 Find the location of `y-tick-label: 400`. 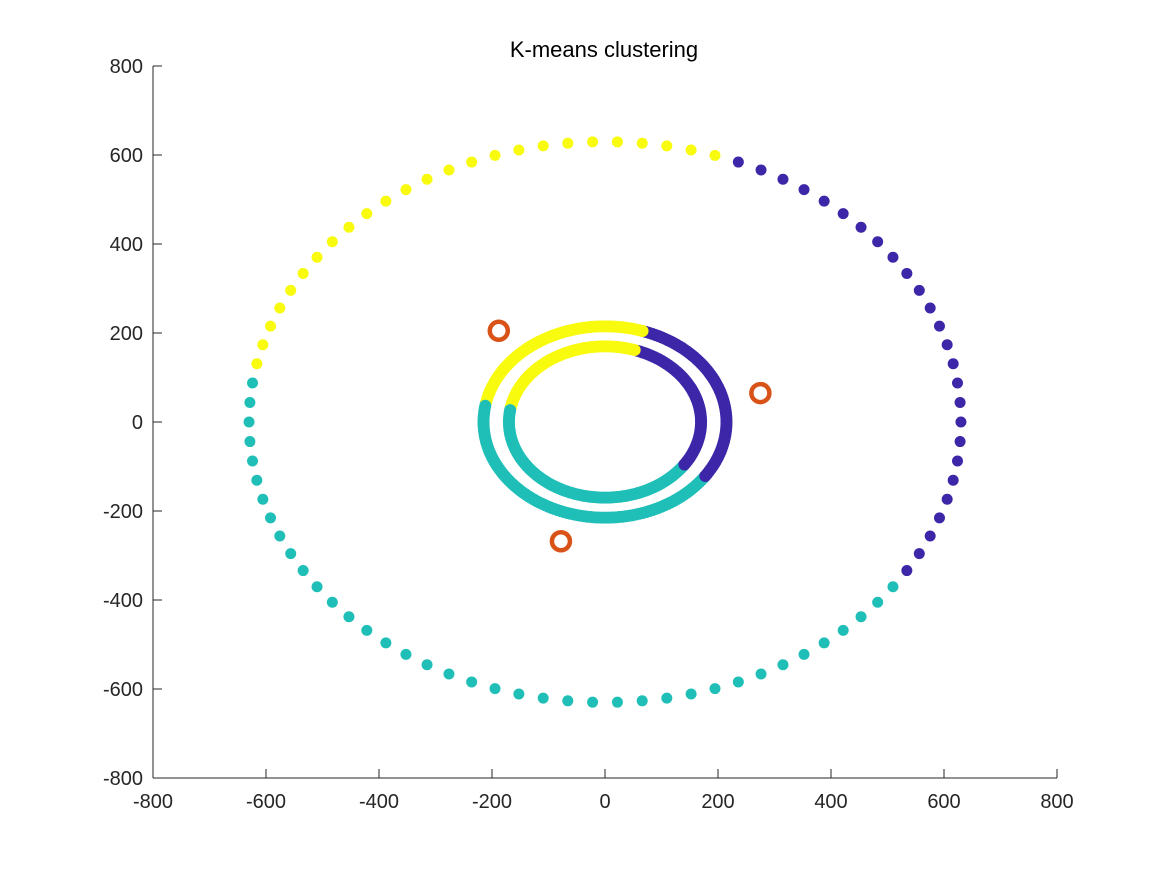

y-tick-label: 400 is located at coordinates (126, 245).